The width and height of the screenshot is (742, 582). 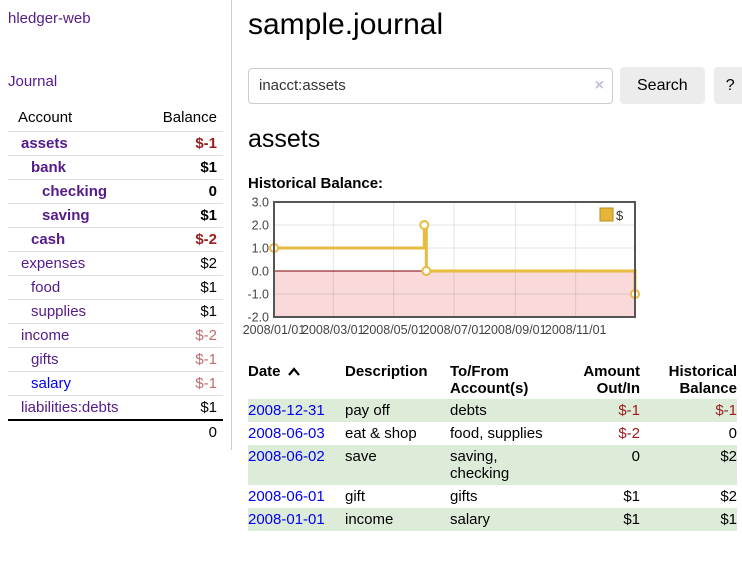 I want to click on x-tick-label: 2008/07/01, so click(x=454, y=330).